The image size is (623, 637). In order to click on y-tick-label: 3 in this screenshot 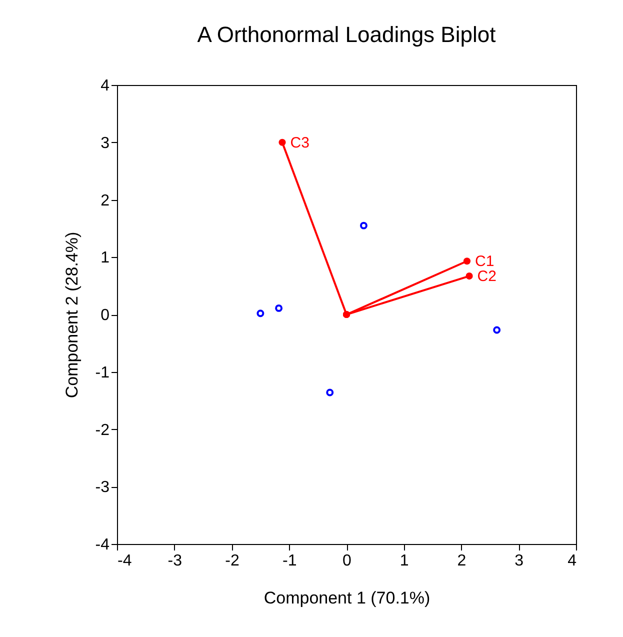, I will do `click(105, 143)`.